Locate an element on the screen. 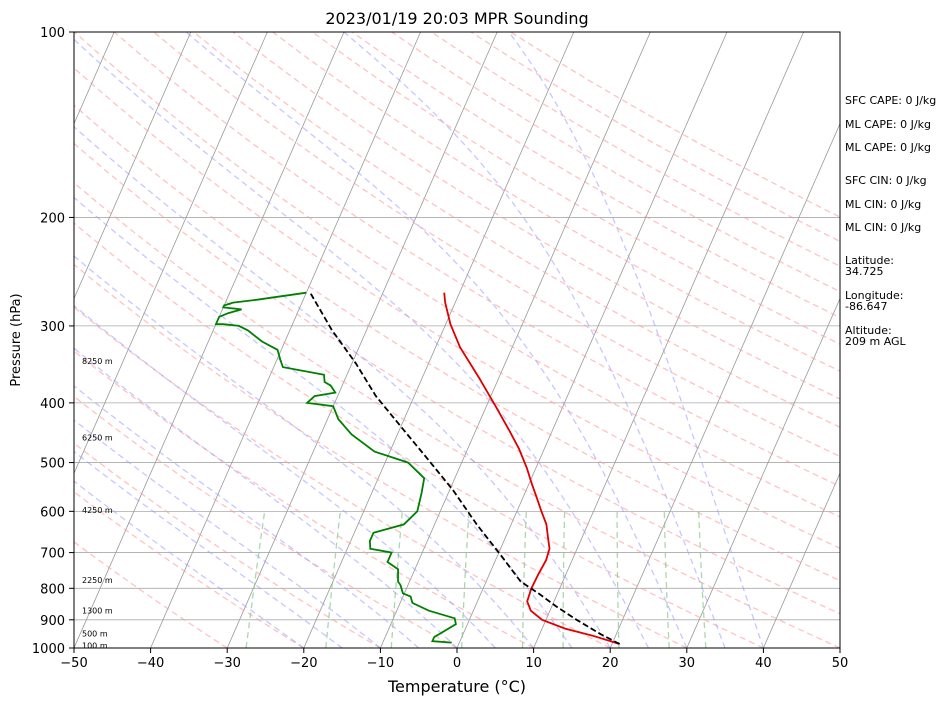  y-tick-label: 600 is located at coordinates (52, 512).